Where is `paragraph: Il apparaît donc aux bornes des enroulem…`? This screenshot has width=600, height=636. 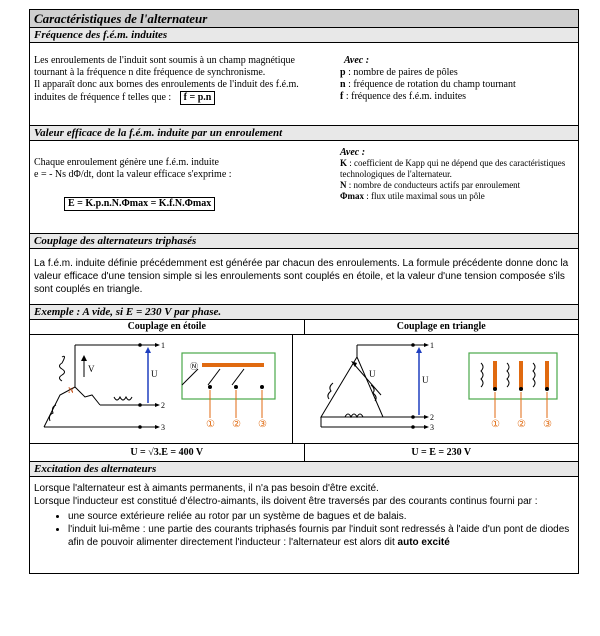 paragraph: Il apparaît donc aux bornes des enroulem… is located at coordinates (166, 91).